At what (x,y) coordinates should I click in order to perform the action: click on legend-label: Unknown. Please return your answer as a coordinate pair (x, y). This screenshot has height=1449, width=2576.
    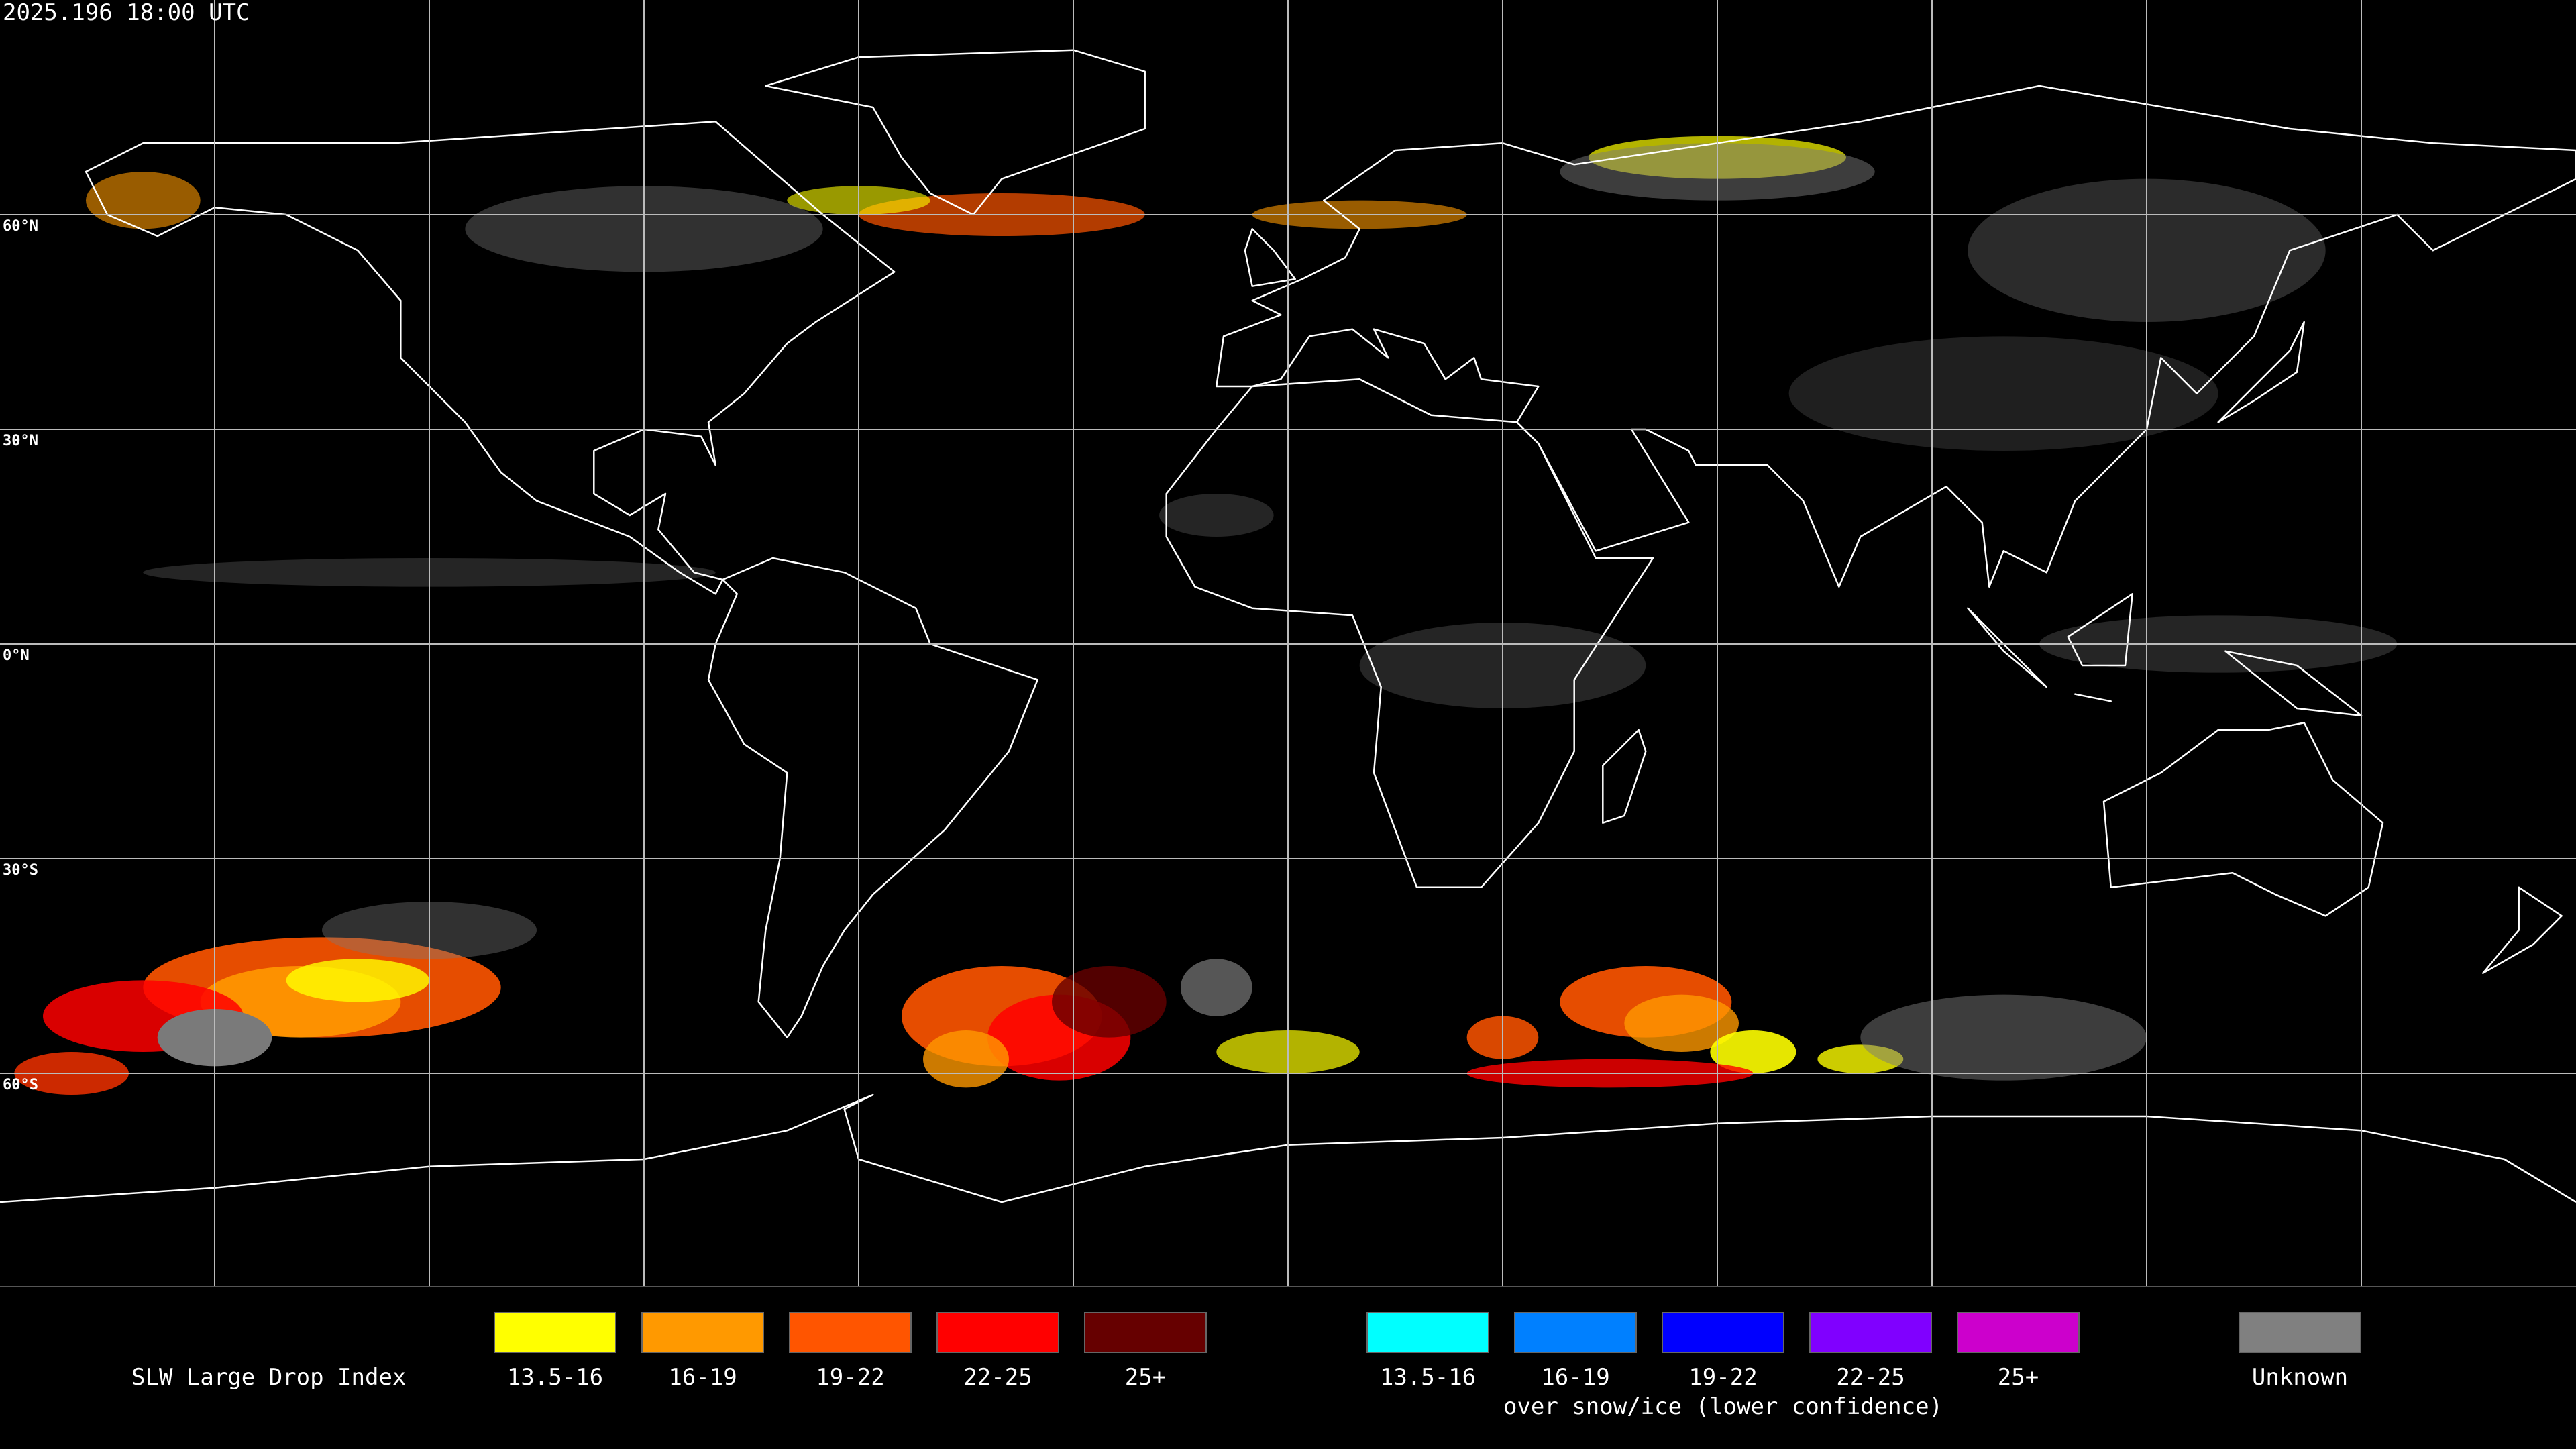
    Looking at the image, I should click on (2300, 1377).